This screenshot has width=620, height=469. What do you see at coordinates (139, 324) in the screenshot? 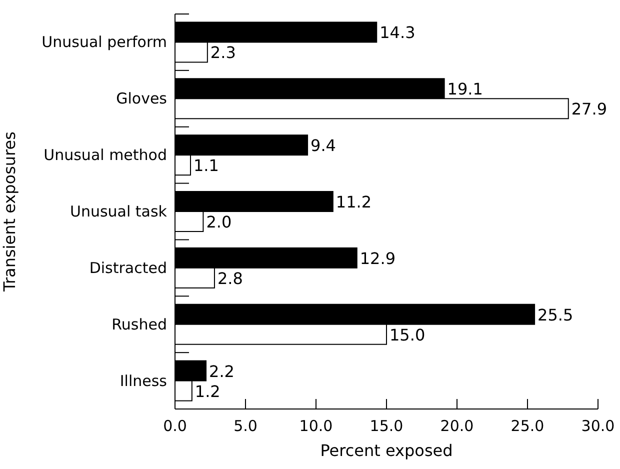
I see `y-tick-label: Rushed` at bounding box center [139, 324].